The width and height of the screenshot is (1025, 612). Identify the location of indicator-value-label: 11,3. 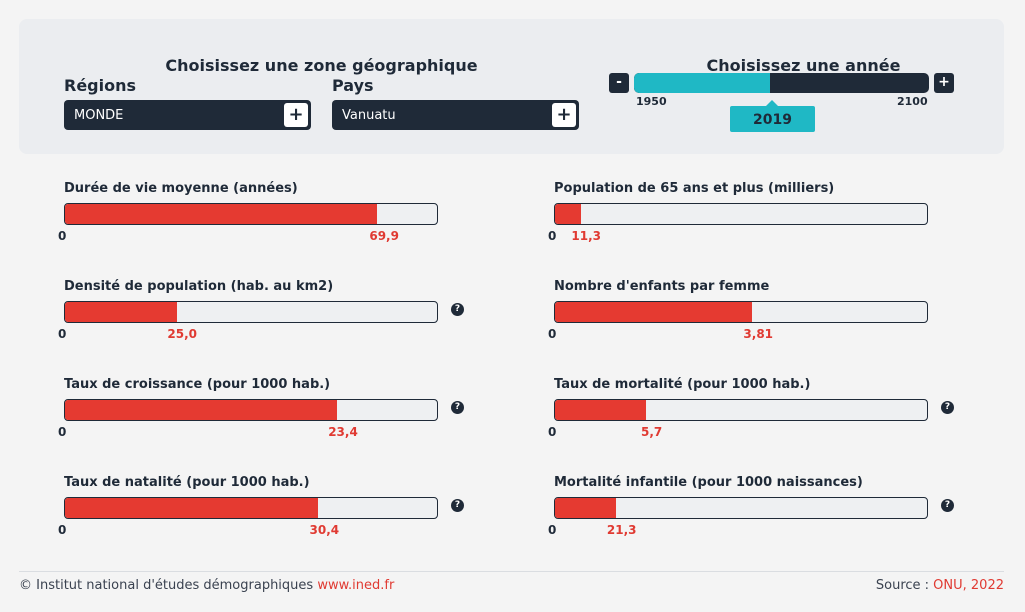
(586, 236).